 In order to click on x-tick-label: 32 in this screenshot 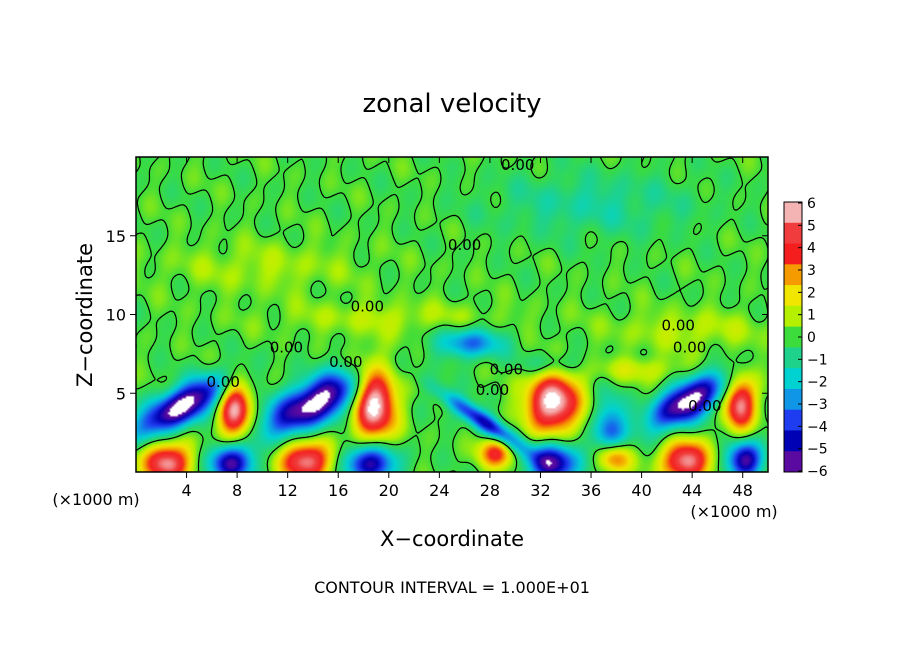, I will do `click(540, 490)`.